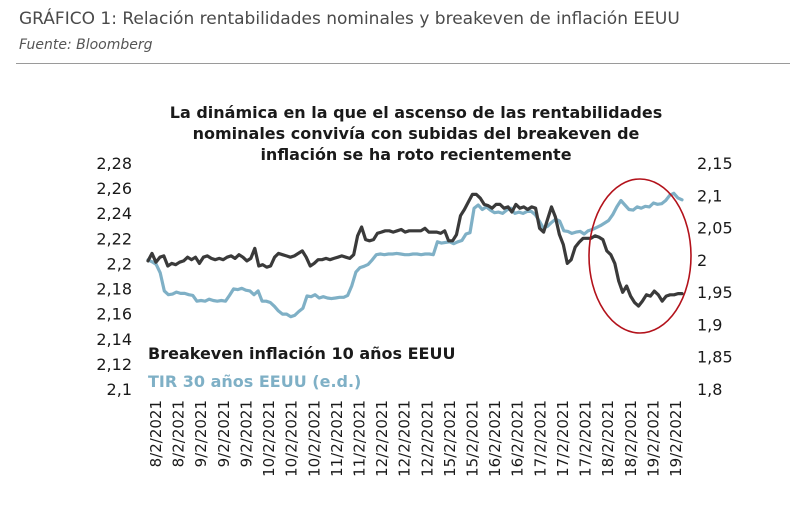  I want to click on y-left-tick-6: 2,16, so click(114, 314).